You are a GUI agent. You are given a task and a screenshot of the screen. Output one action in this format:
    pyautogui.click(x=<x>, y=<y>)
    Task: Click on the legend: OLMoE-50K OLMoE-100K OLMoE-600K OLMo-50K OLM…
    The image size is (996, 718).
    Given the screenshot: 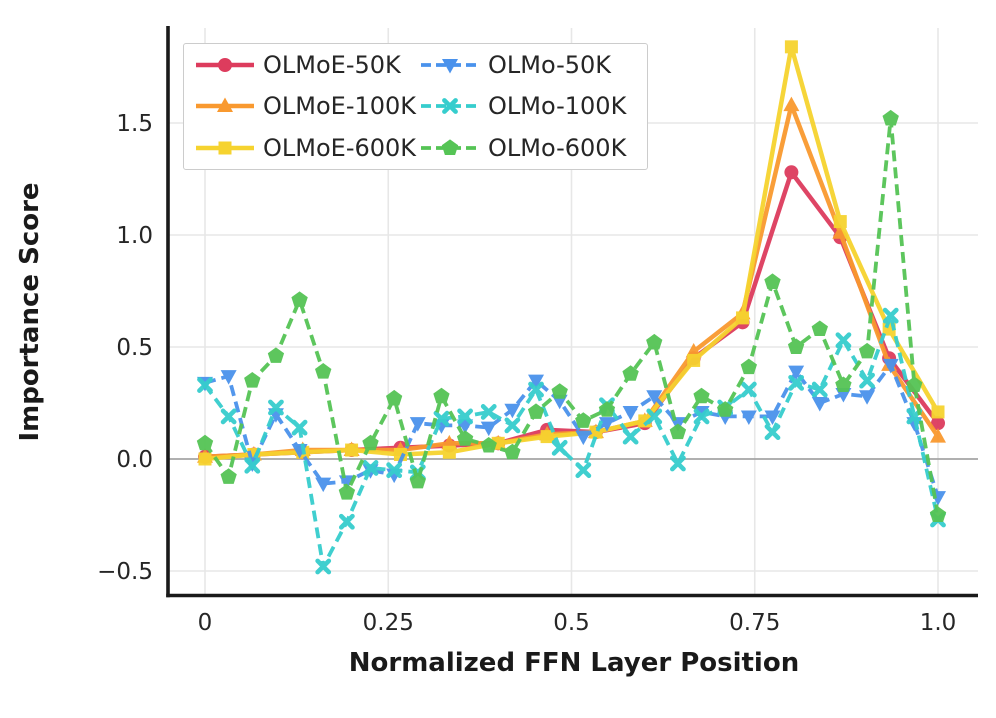 What is the action you would take?
    pyautogui.click(x=415, y=106)
    